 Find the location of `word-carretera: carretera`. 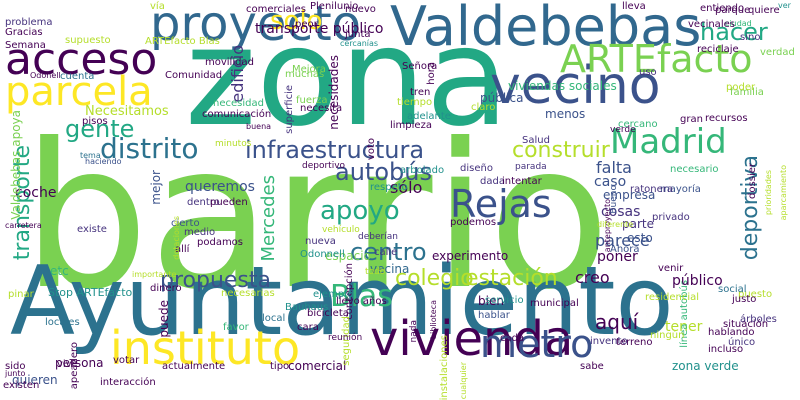

word-carretera: carretera is located at coordinates (23, 225).